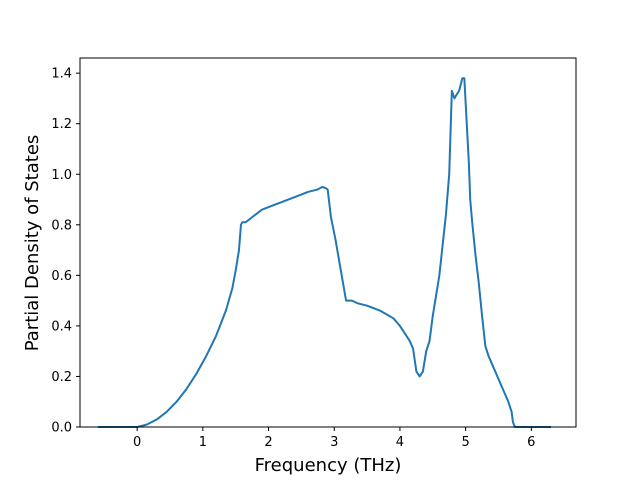 This screenshot has height=480, width=640. What do you see at coordinates (203, 442) in the screenshot?
I see `x-tick-label: 1` at bounding box center [203, 442].